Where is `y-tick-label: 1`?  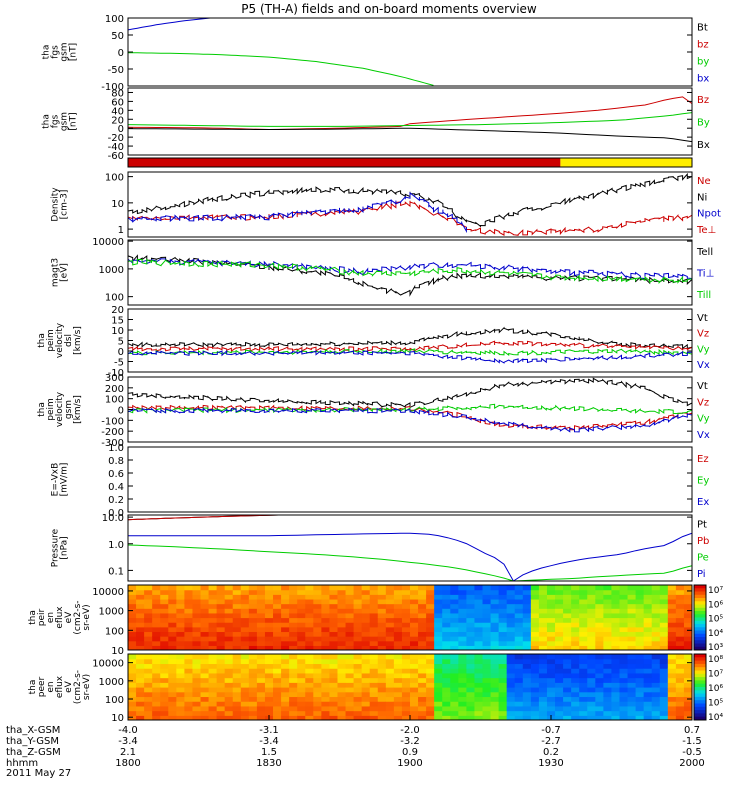
y-tick-label: 1 is located at coordinates (121, 230).